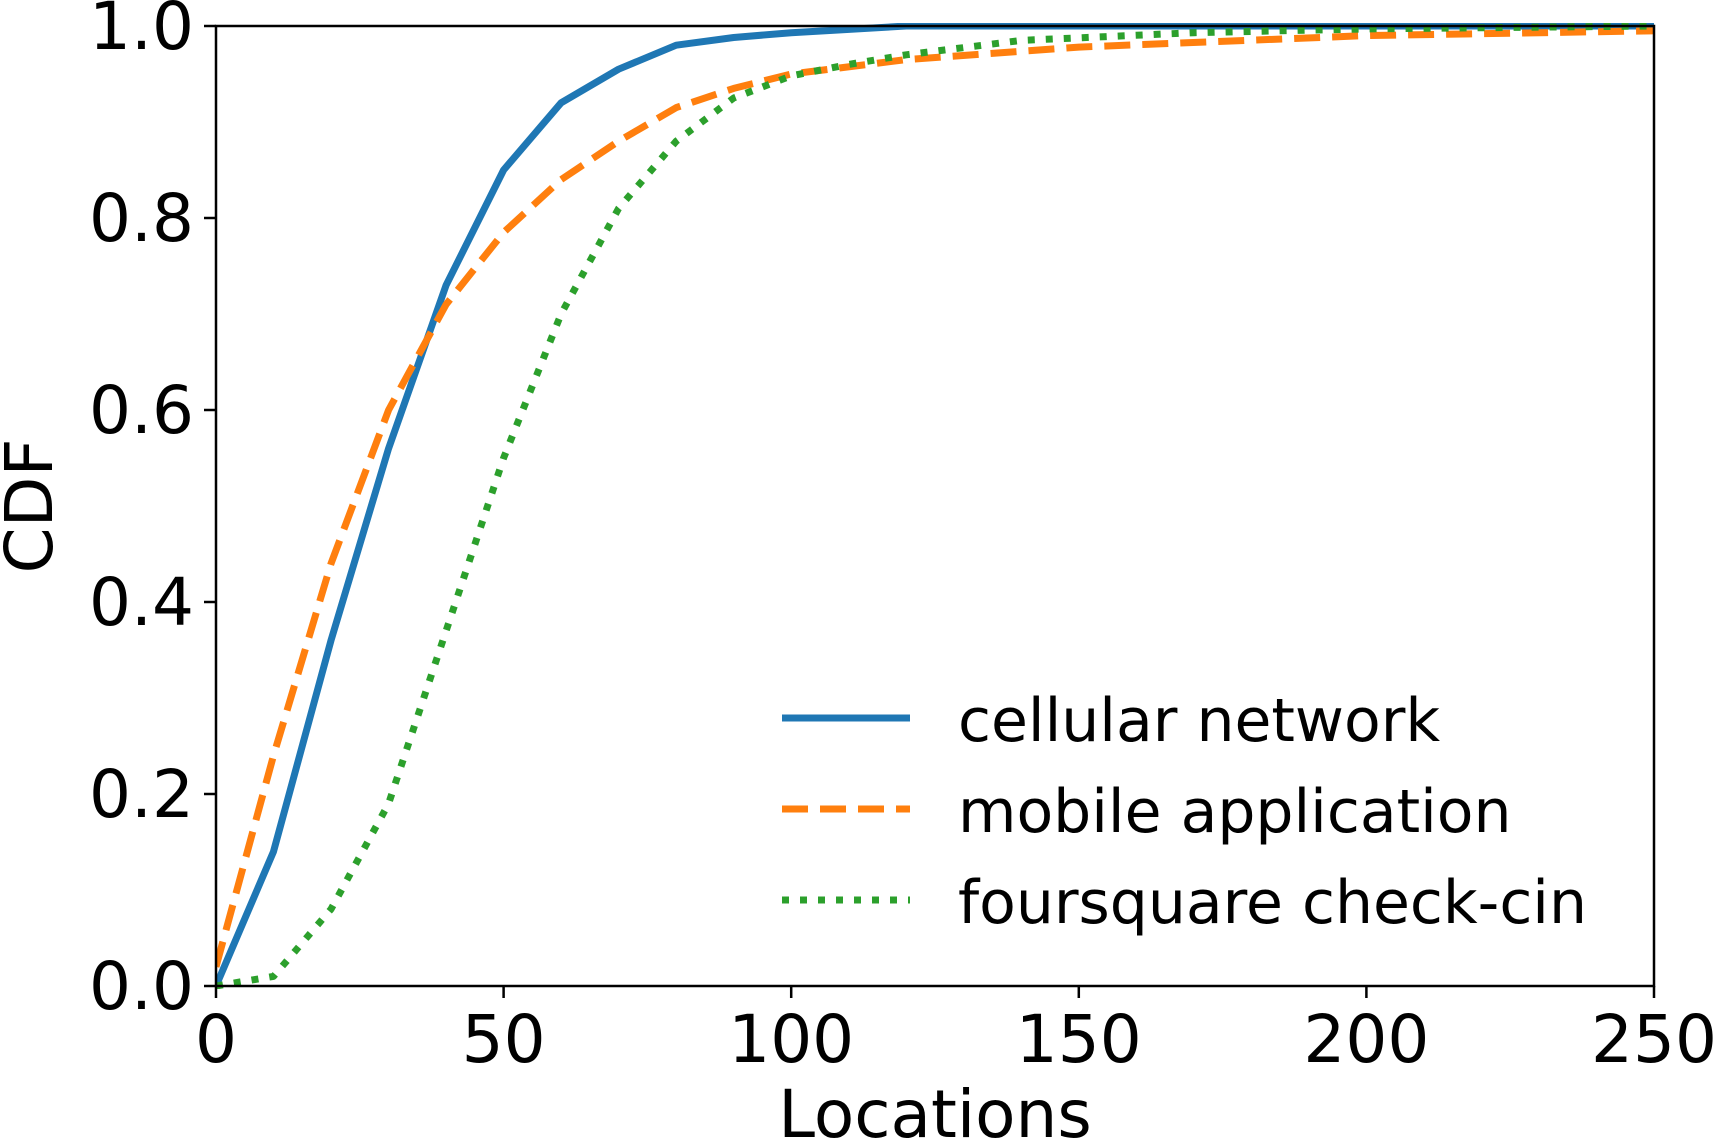 This screenshot has height=1148, width=1720. What do you see at coordinates (1199, 721) in the screenshot?
I see `legend-label-1: cellular network` at bounding box center [1199, 721].